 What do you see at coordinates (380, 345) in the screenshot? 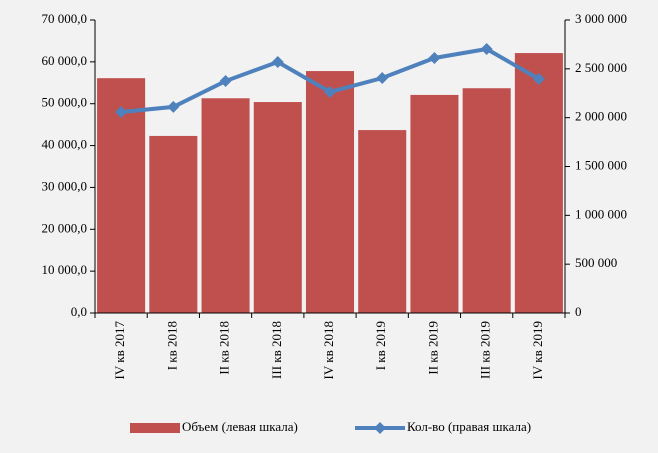
I see `x-tick-label: I кв 2019` at bounding box center [380, 345].